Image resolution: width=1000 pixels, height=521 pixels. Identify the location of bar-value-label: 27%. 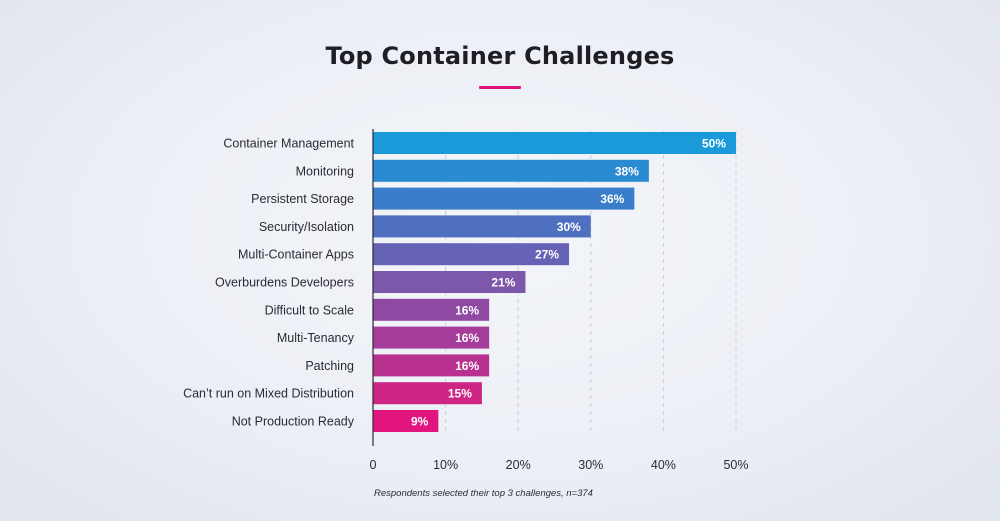
(547, 255).